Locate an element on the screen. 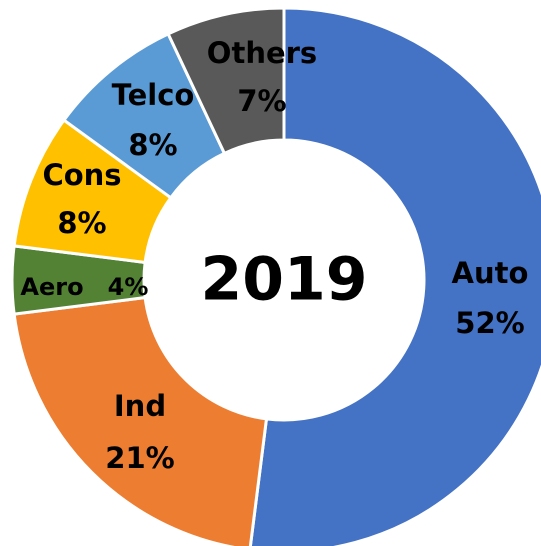  value-label: 4% is located at coordinates (128, 287).